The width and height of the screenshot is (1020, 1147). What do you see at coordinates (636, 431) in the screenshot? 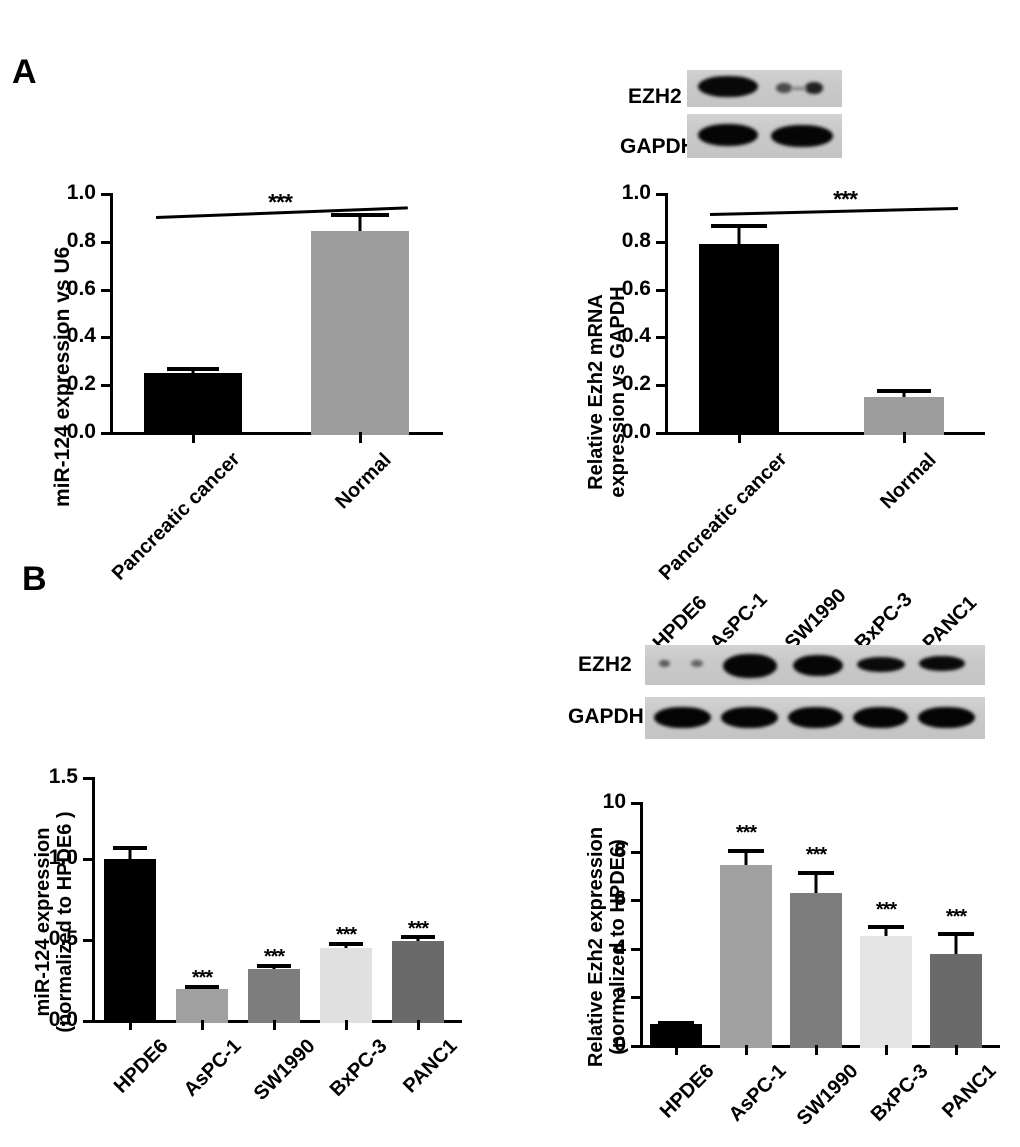
I see `chart-a-right-yticklabel-0.0: 0.0` at bounding box center [636, 431].